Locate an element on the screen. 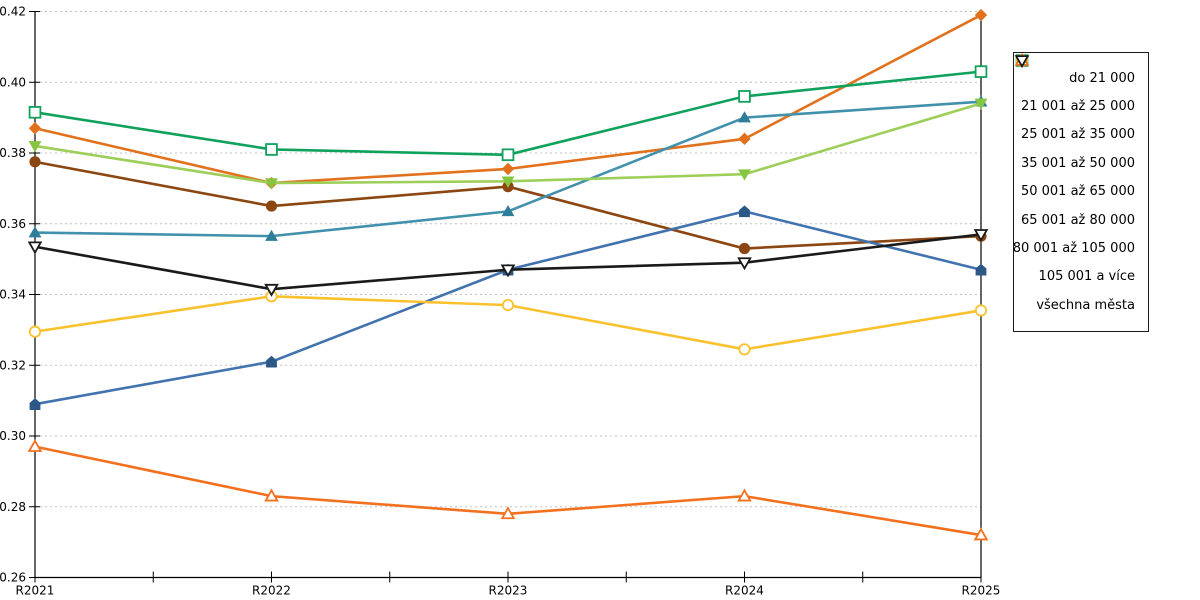 Image resolution: width=1200 pixels, height=600 pixels. legend-label: 50 001 až 65 000 is located at coordinates (1077, 192).